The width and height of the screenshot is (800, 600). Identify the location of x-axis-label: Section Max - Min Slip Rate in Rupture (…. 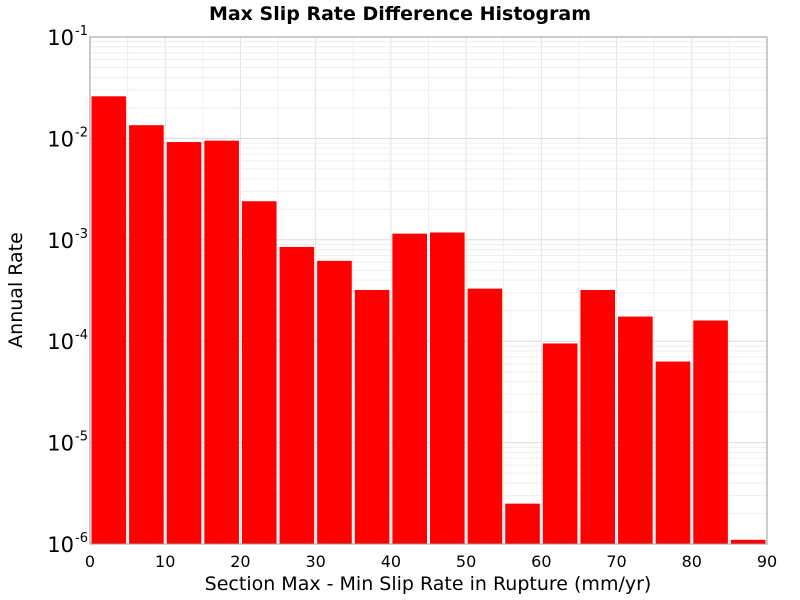
(428, 584).